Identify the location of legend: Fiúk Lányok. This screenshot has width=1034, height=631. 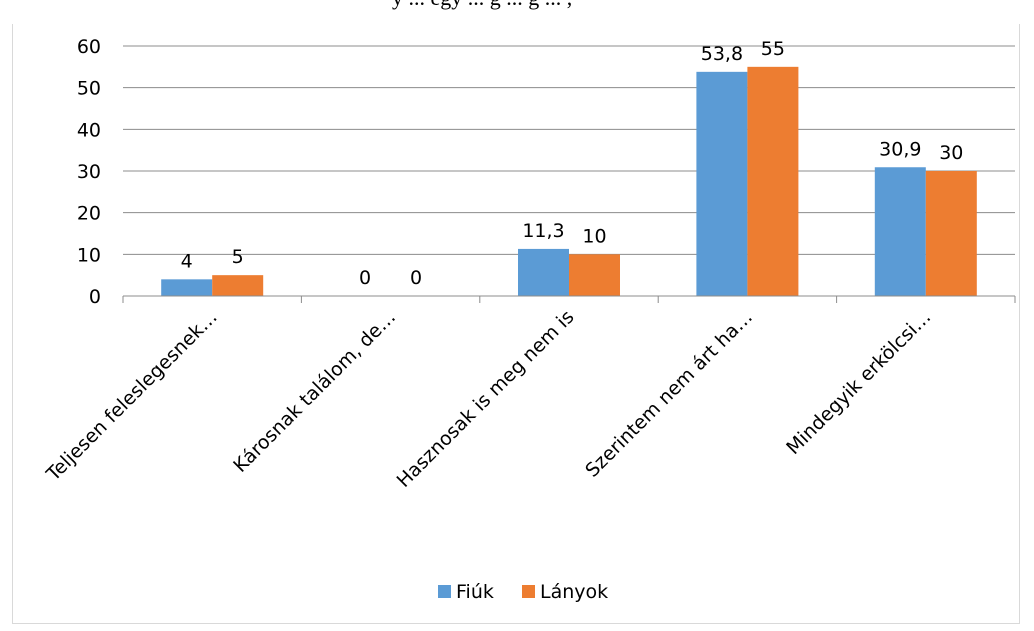
(523, 592).